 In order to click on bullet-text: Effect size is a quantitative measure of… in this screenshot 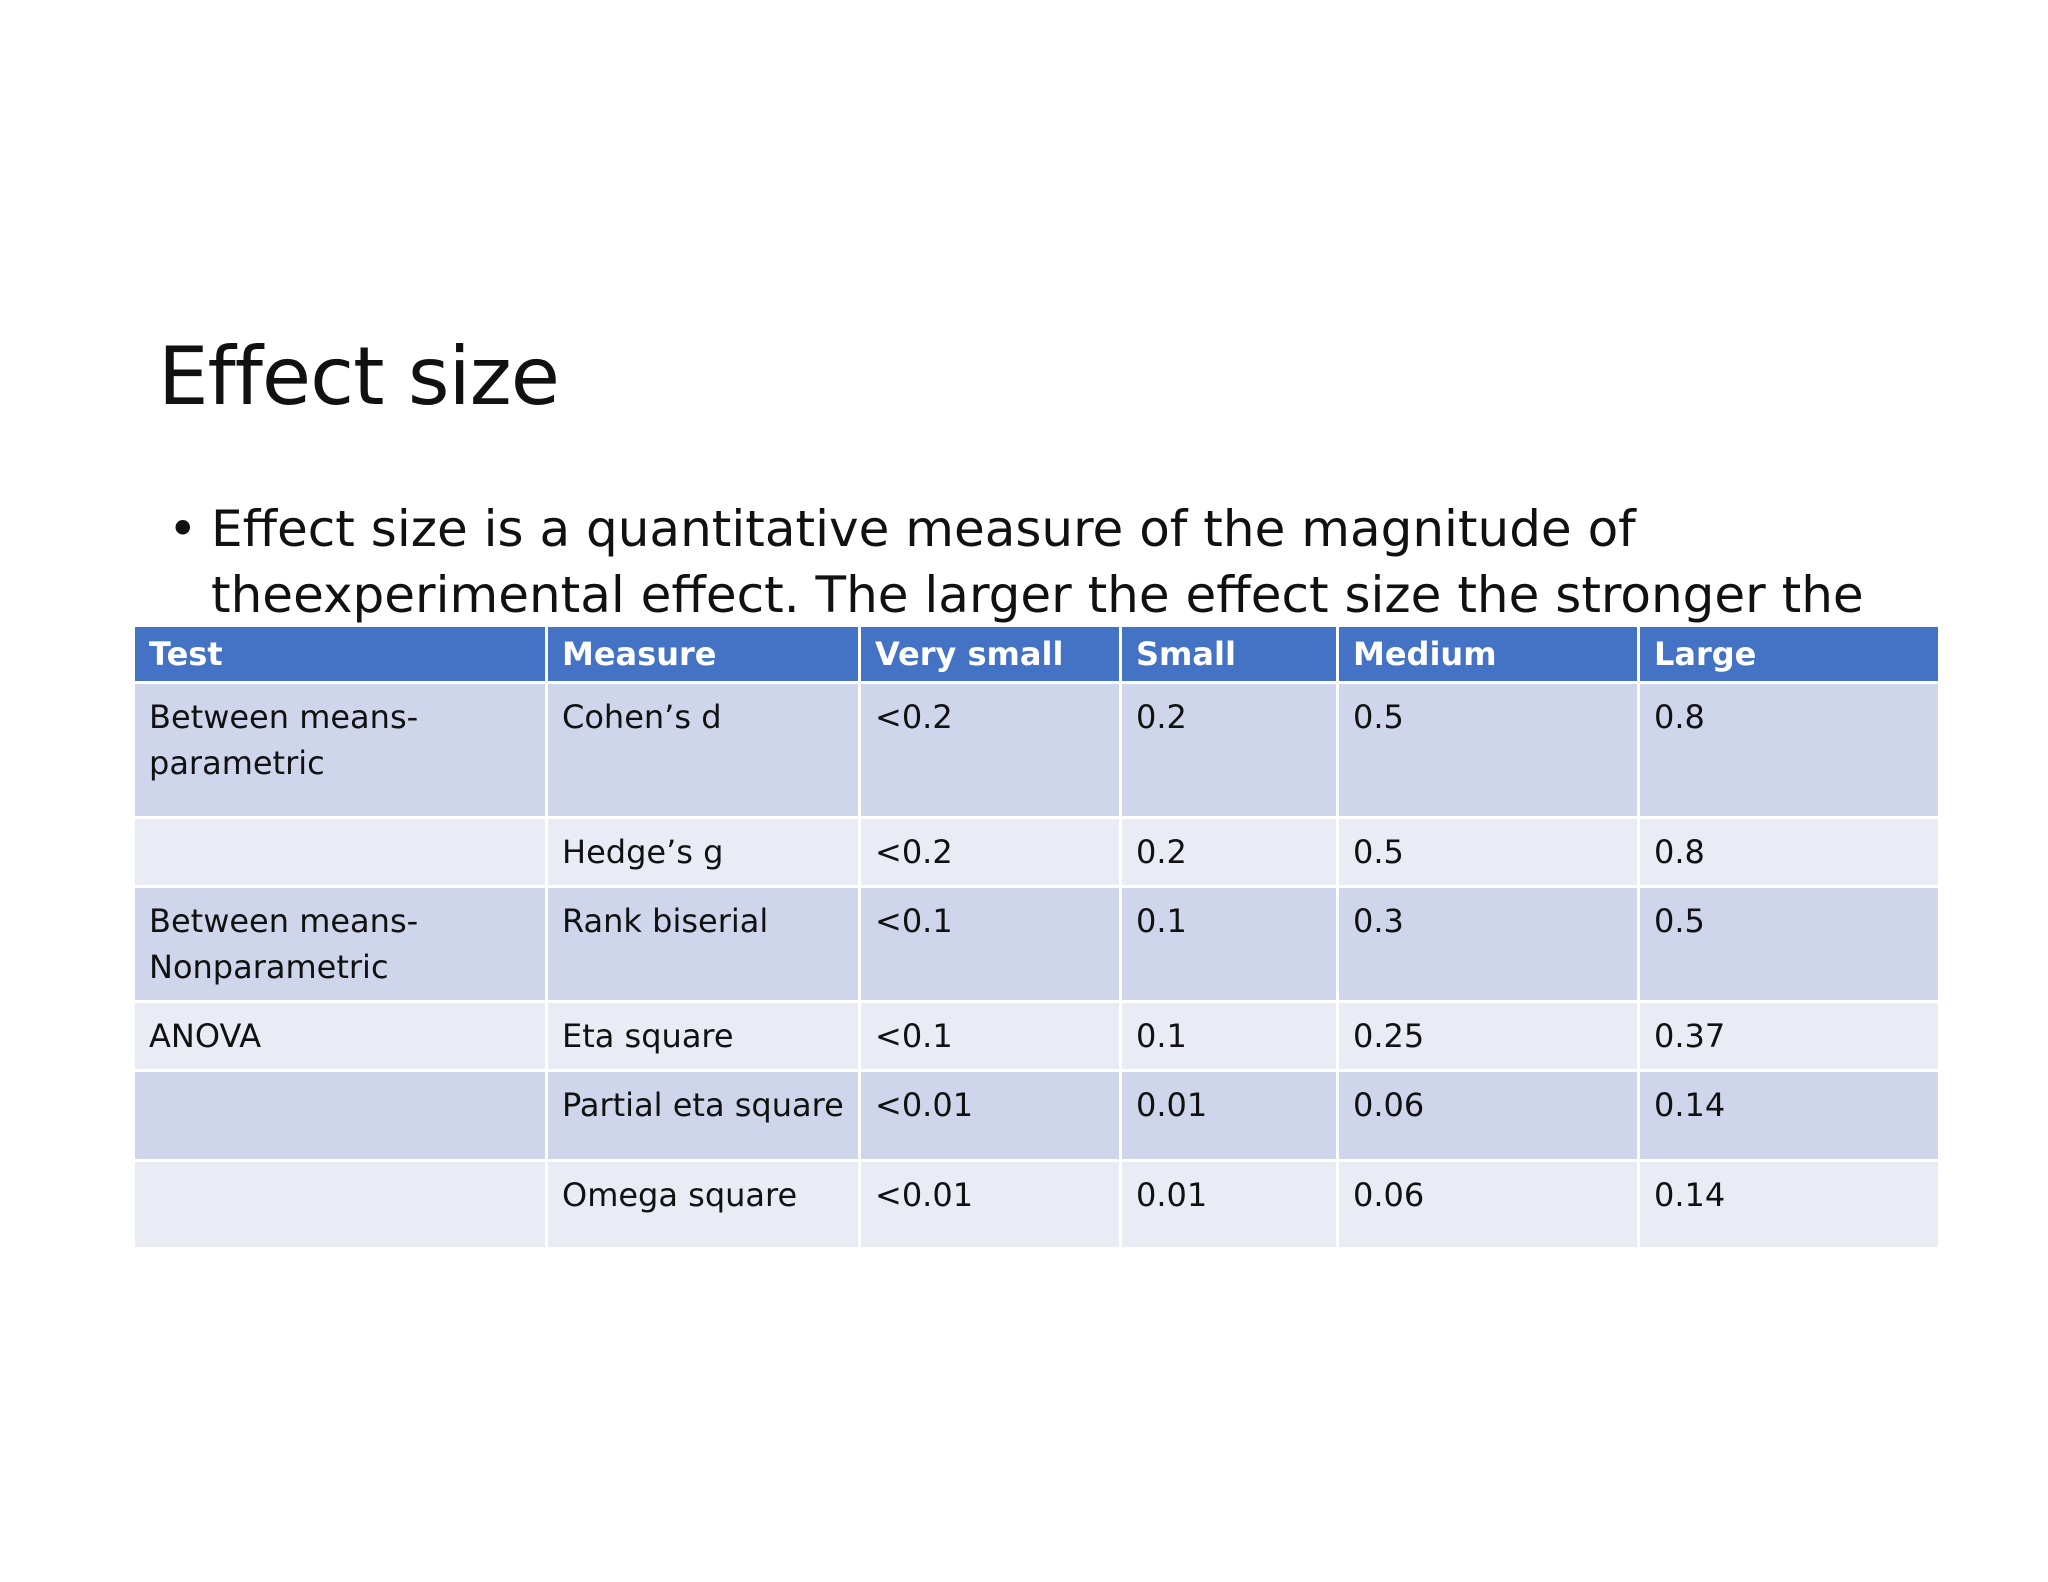, I will do `click(1129, 562)`.